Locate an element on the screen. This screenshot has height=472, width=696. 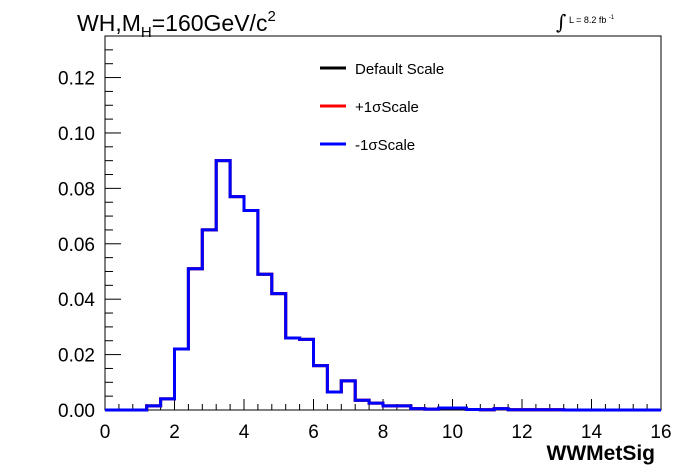
x-tick-label: 14 is located at coordinates (592, 432).